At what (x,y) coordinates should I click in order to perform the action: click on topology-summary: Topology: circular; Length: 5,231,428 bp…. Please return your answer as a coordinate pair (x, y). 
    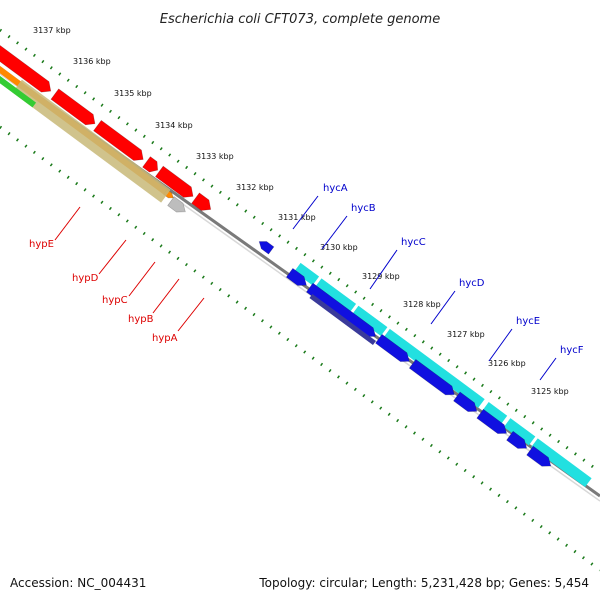
    Looking at the image, I should click on (423, 583).